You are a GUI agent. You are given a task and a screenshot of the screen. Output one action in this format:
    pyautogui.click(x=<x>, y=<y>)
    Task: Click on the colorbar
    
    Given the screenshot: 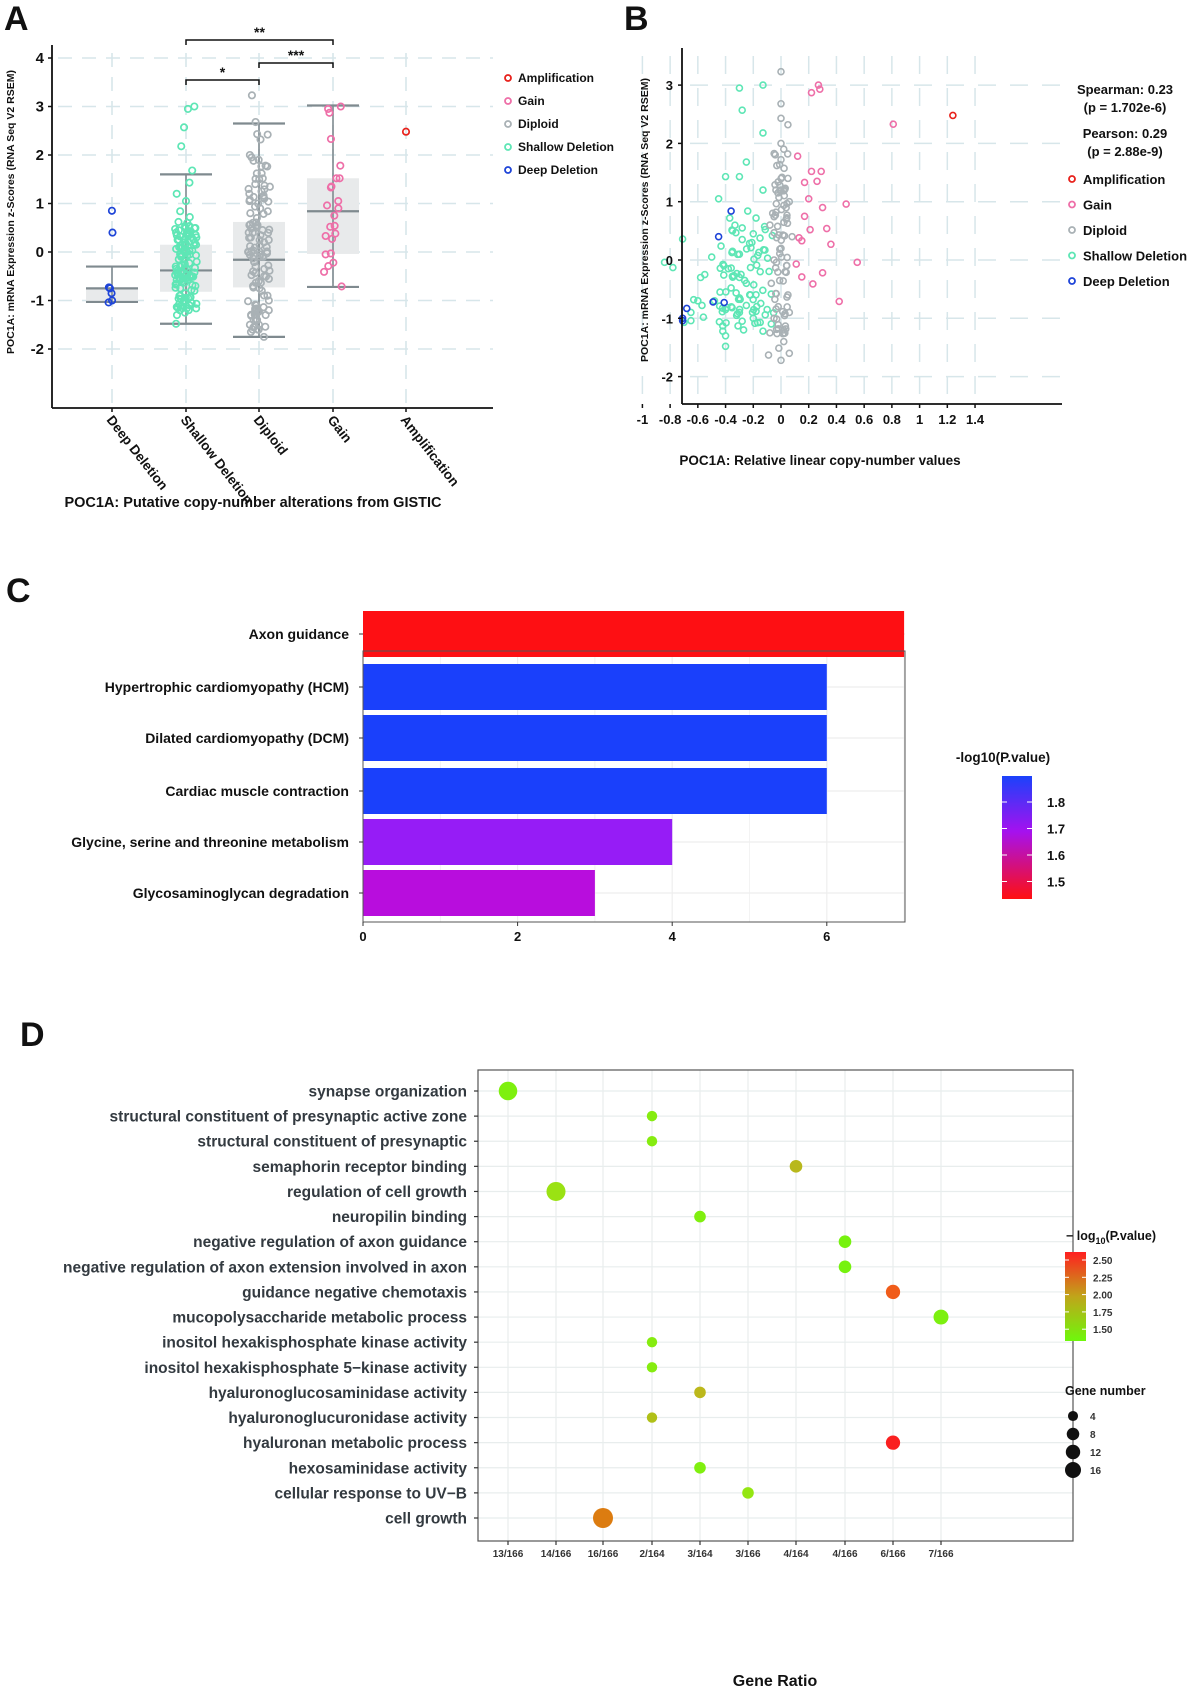 What is the action you would take?
    pyautogui.click(x=1075, y=1296)
    